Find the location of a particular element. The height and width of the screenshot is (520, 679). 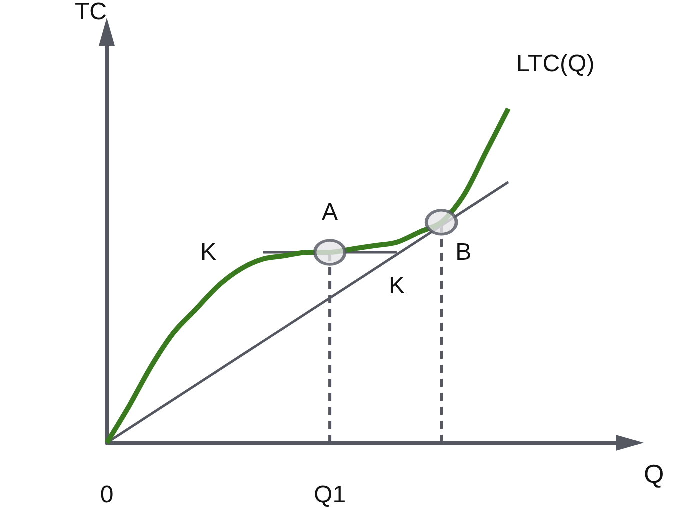

annotation: A is located at coordinates (330, 212).